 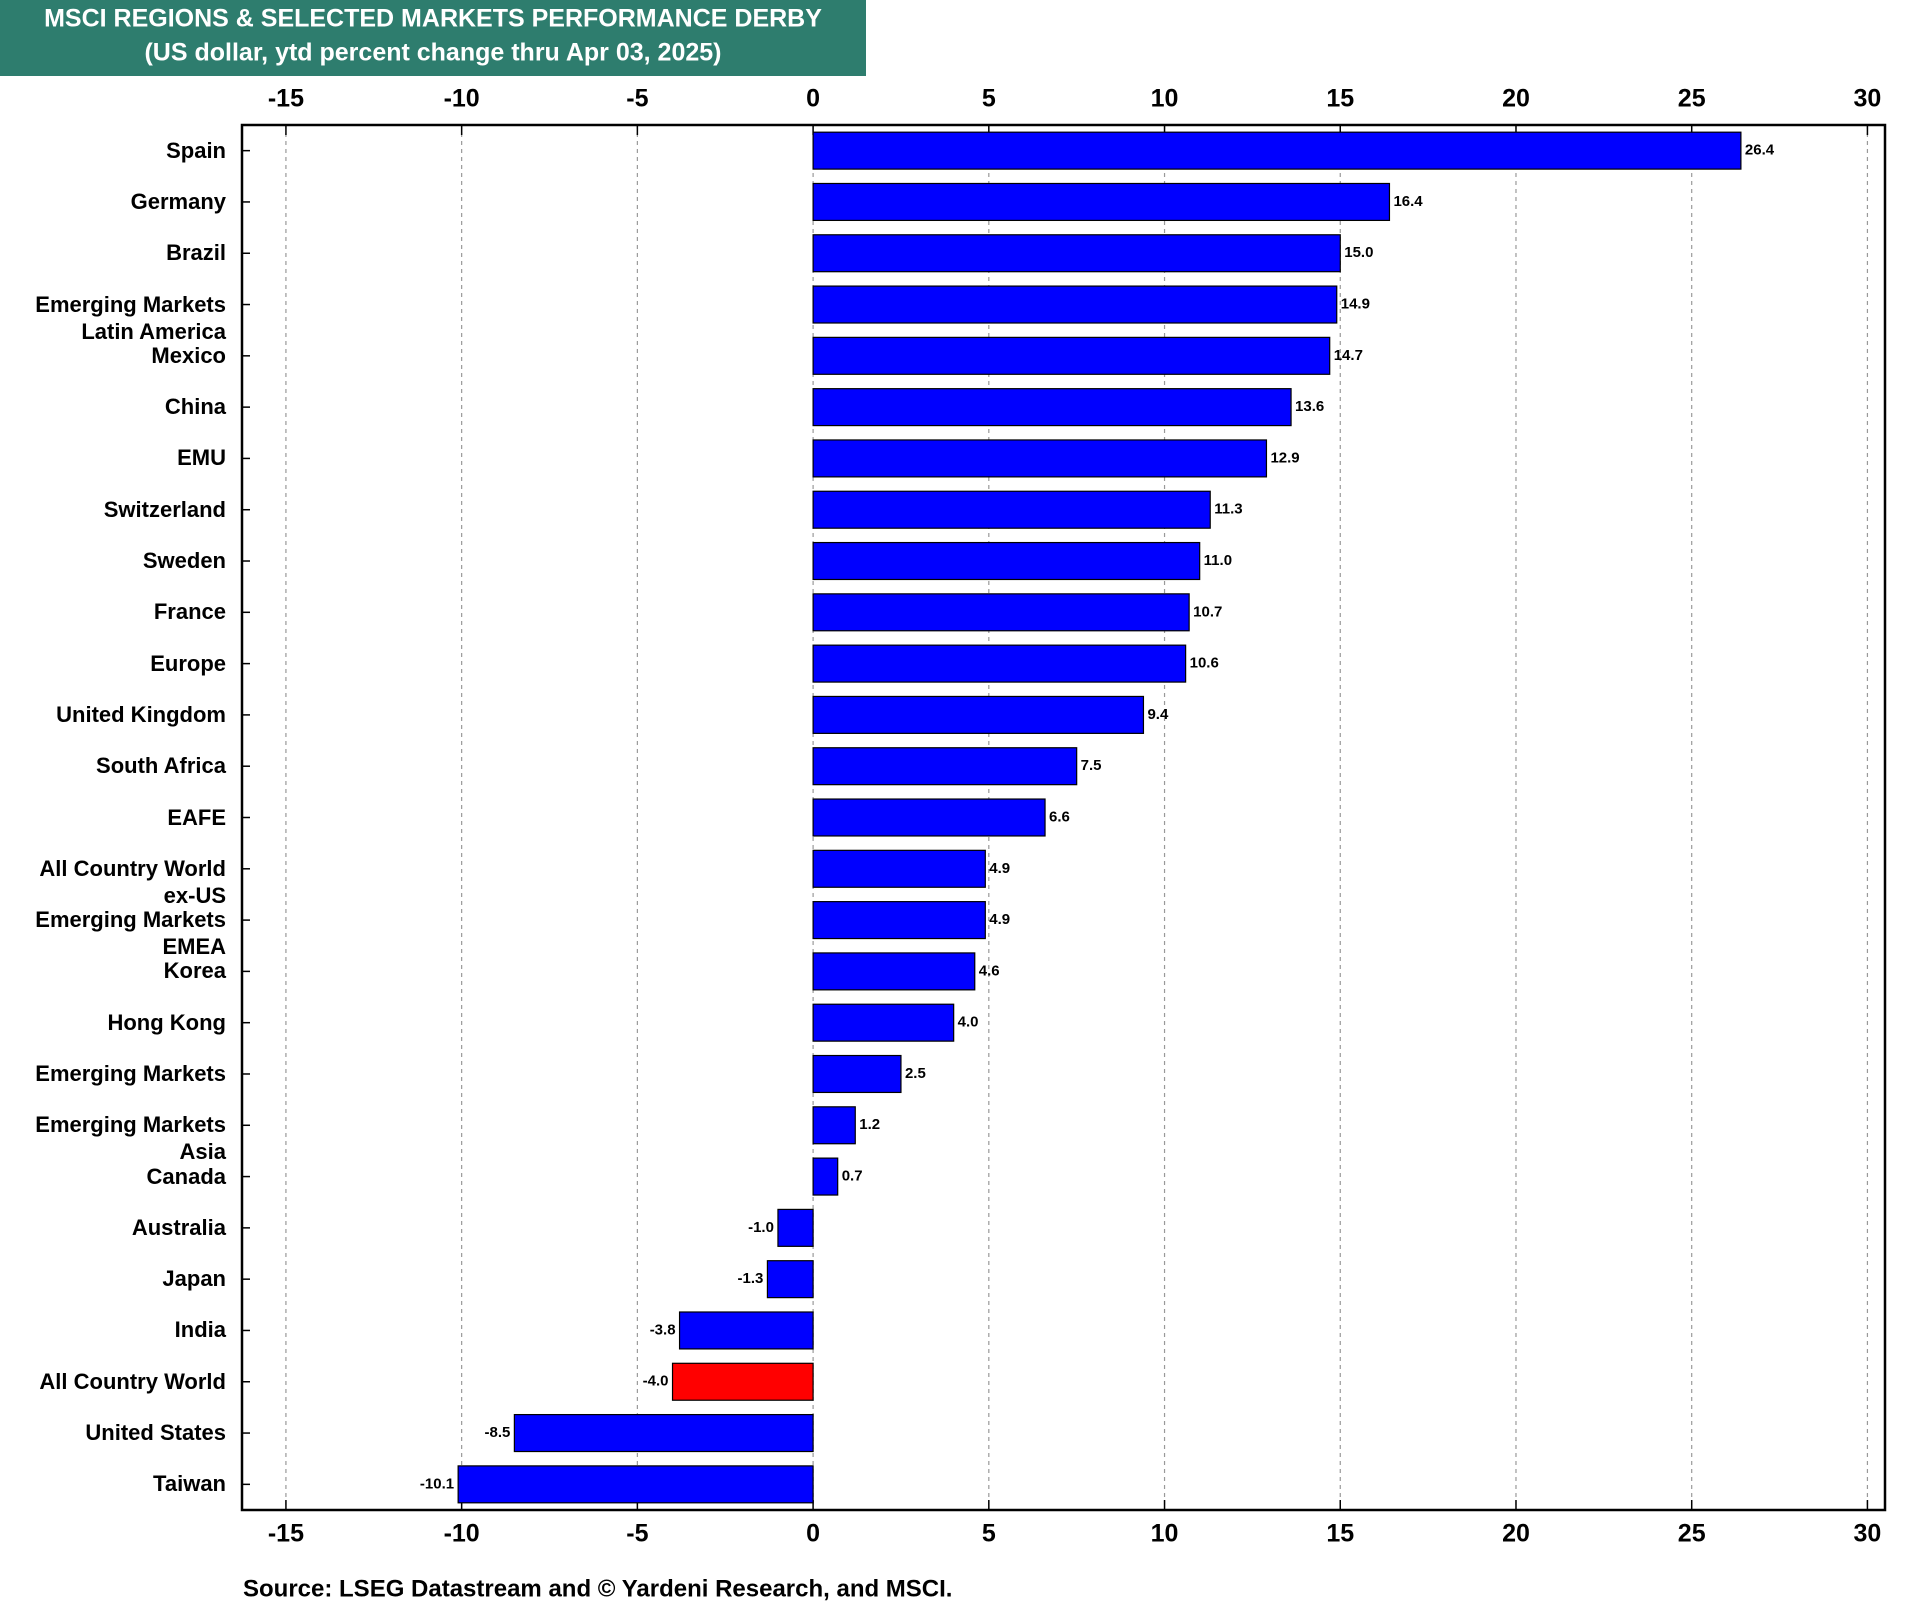 I want to click on category-label: Emerging Markets EMEA, so click(x=130, y=933).